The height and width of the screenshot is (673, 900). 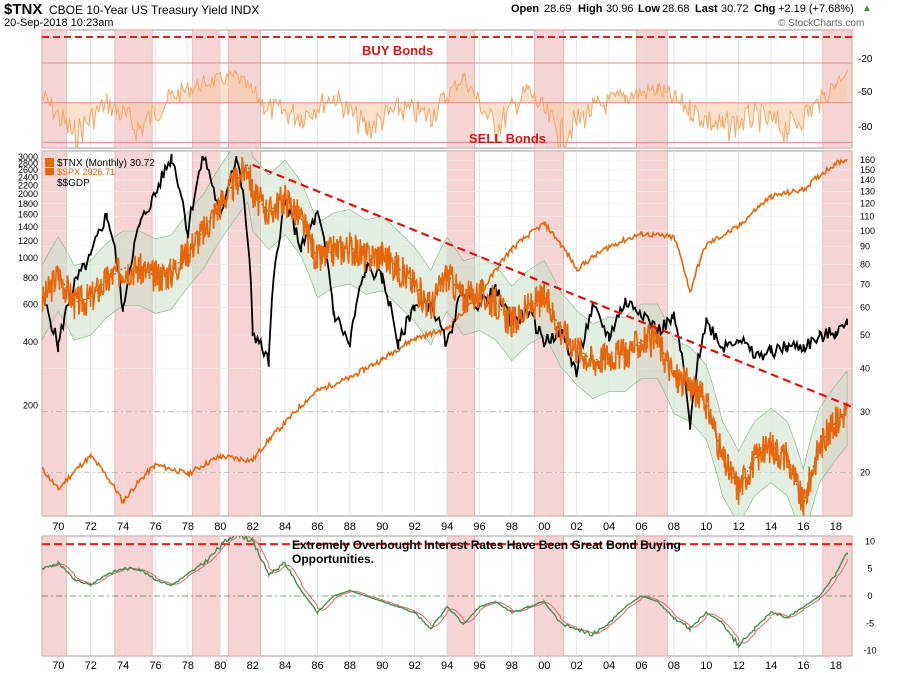 I want to click on open-label: Open, so click(x=525, y=9).